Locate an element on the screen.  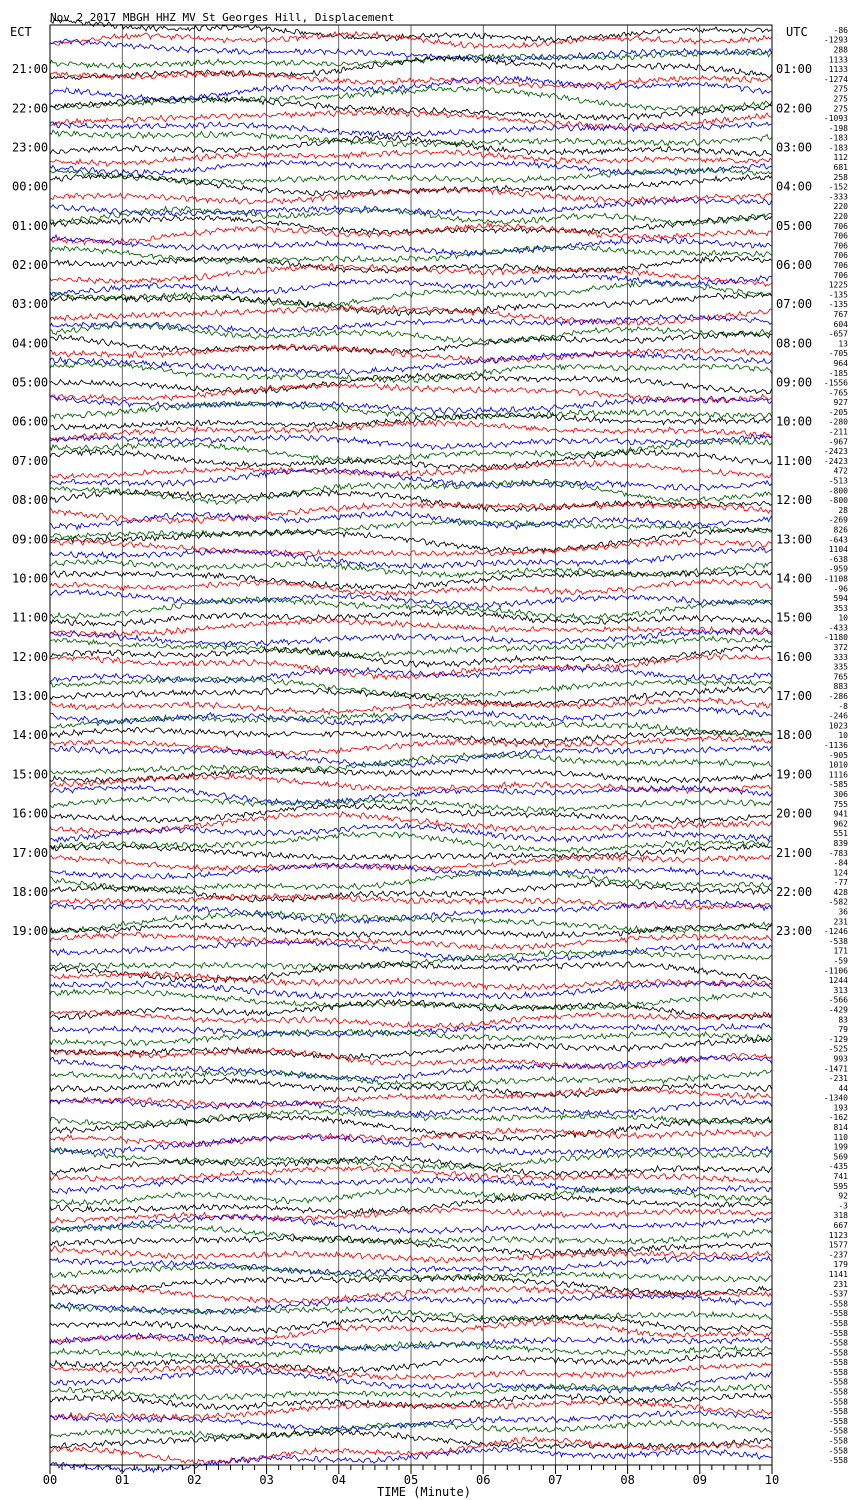
row-offset-label: -198 is located at coordinates (838, 128).